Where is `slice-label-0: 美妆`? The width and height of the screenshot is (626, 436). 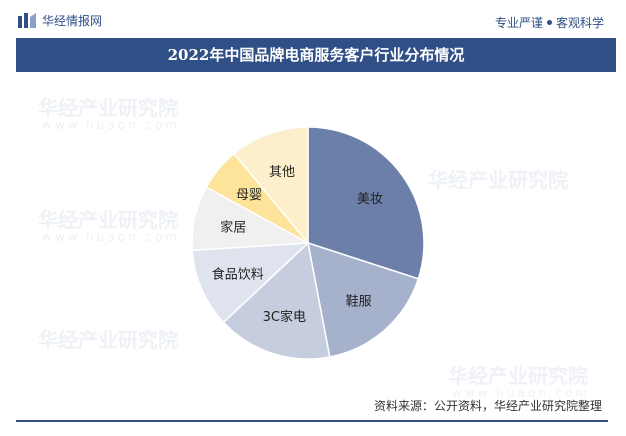 slice-label-0: 美妆 is located at coordinates (370, 199).